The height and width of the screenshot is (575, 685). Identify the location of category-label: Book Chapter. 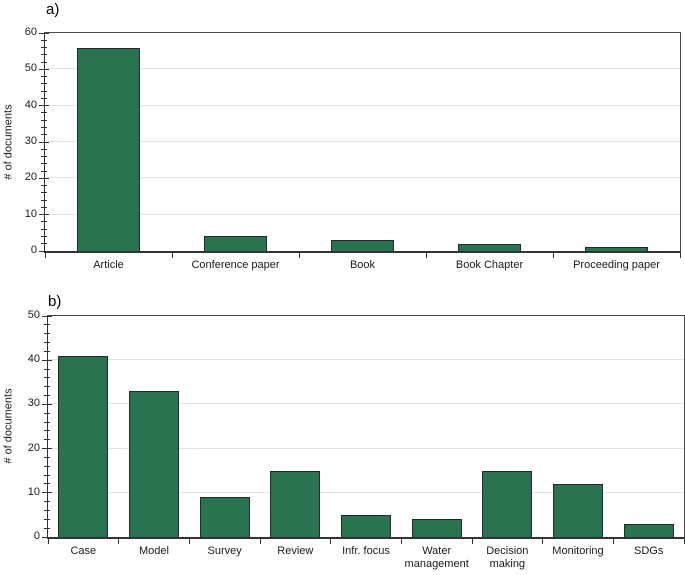
(489, 265).